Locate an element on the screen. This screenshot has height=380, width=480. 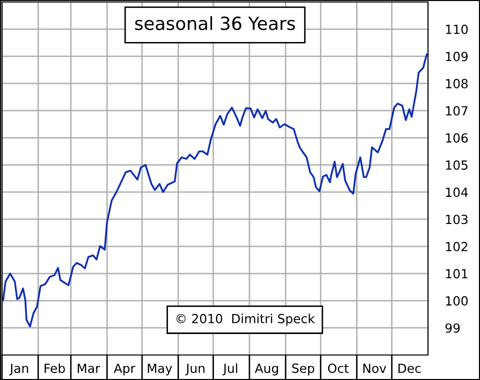
x-tick-label: Feb is located at coordinates (54, 368).